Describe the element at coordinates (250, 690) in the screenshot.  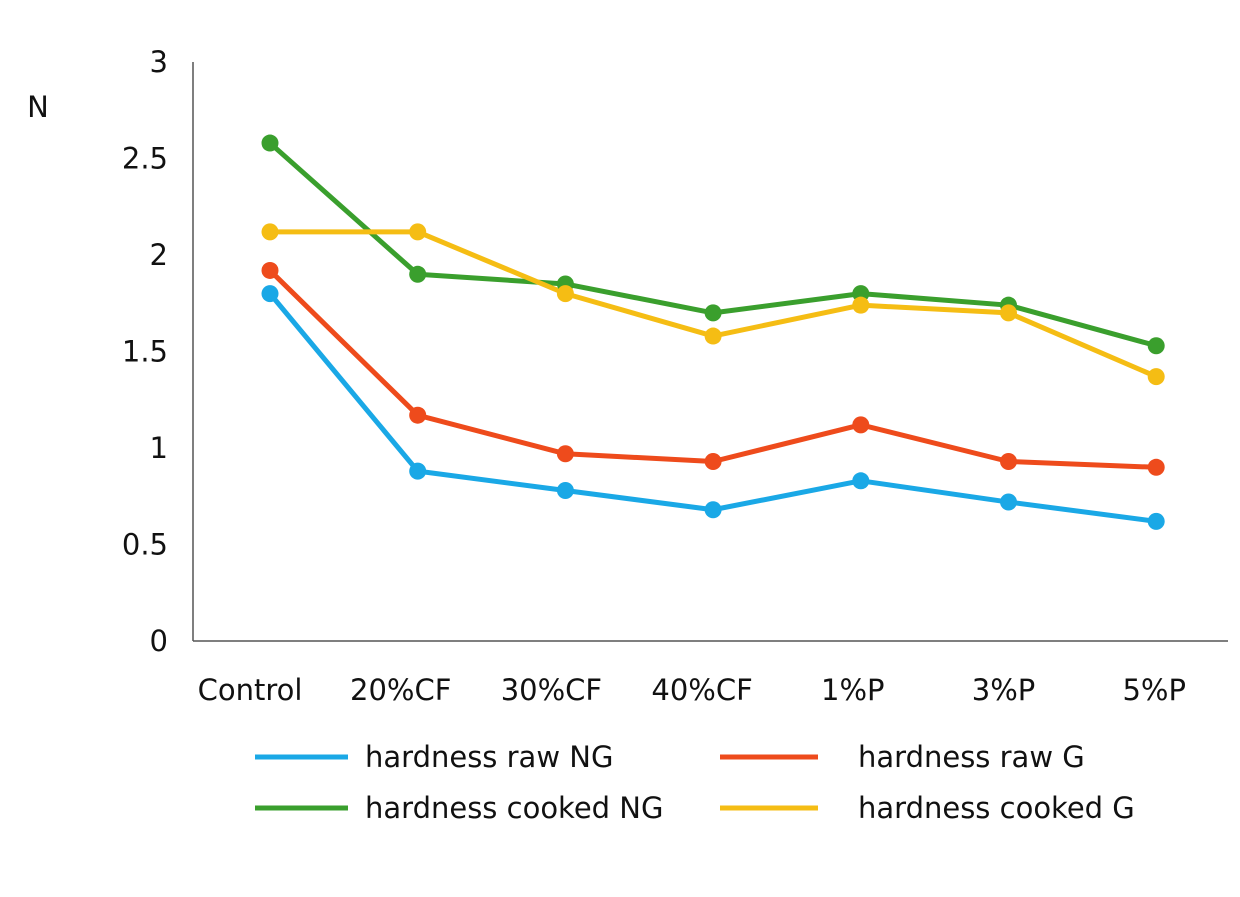
I see `x-tick-label: Control` at that location.